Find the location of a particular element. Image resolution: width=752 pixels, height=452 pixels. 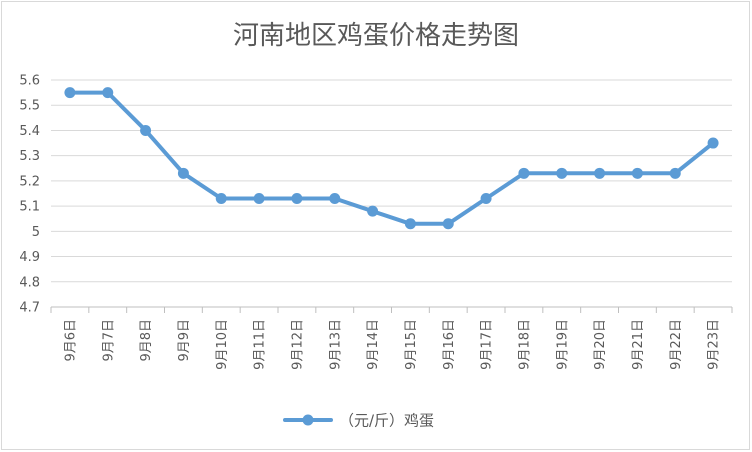

y-tick-label: 5.4 is located at coordinates (29, 131).